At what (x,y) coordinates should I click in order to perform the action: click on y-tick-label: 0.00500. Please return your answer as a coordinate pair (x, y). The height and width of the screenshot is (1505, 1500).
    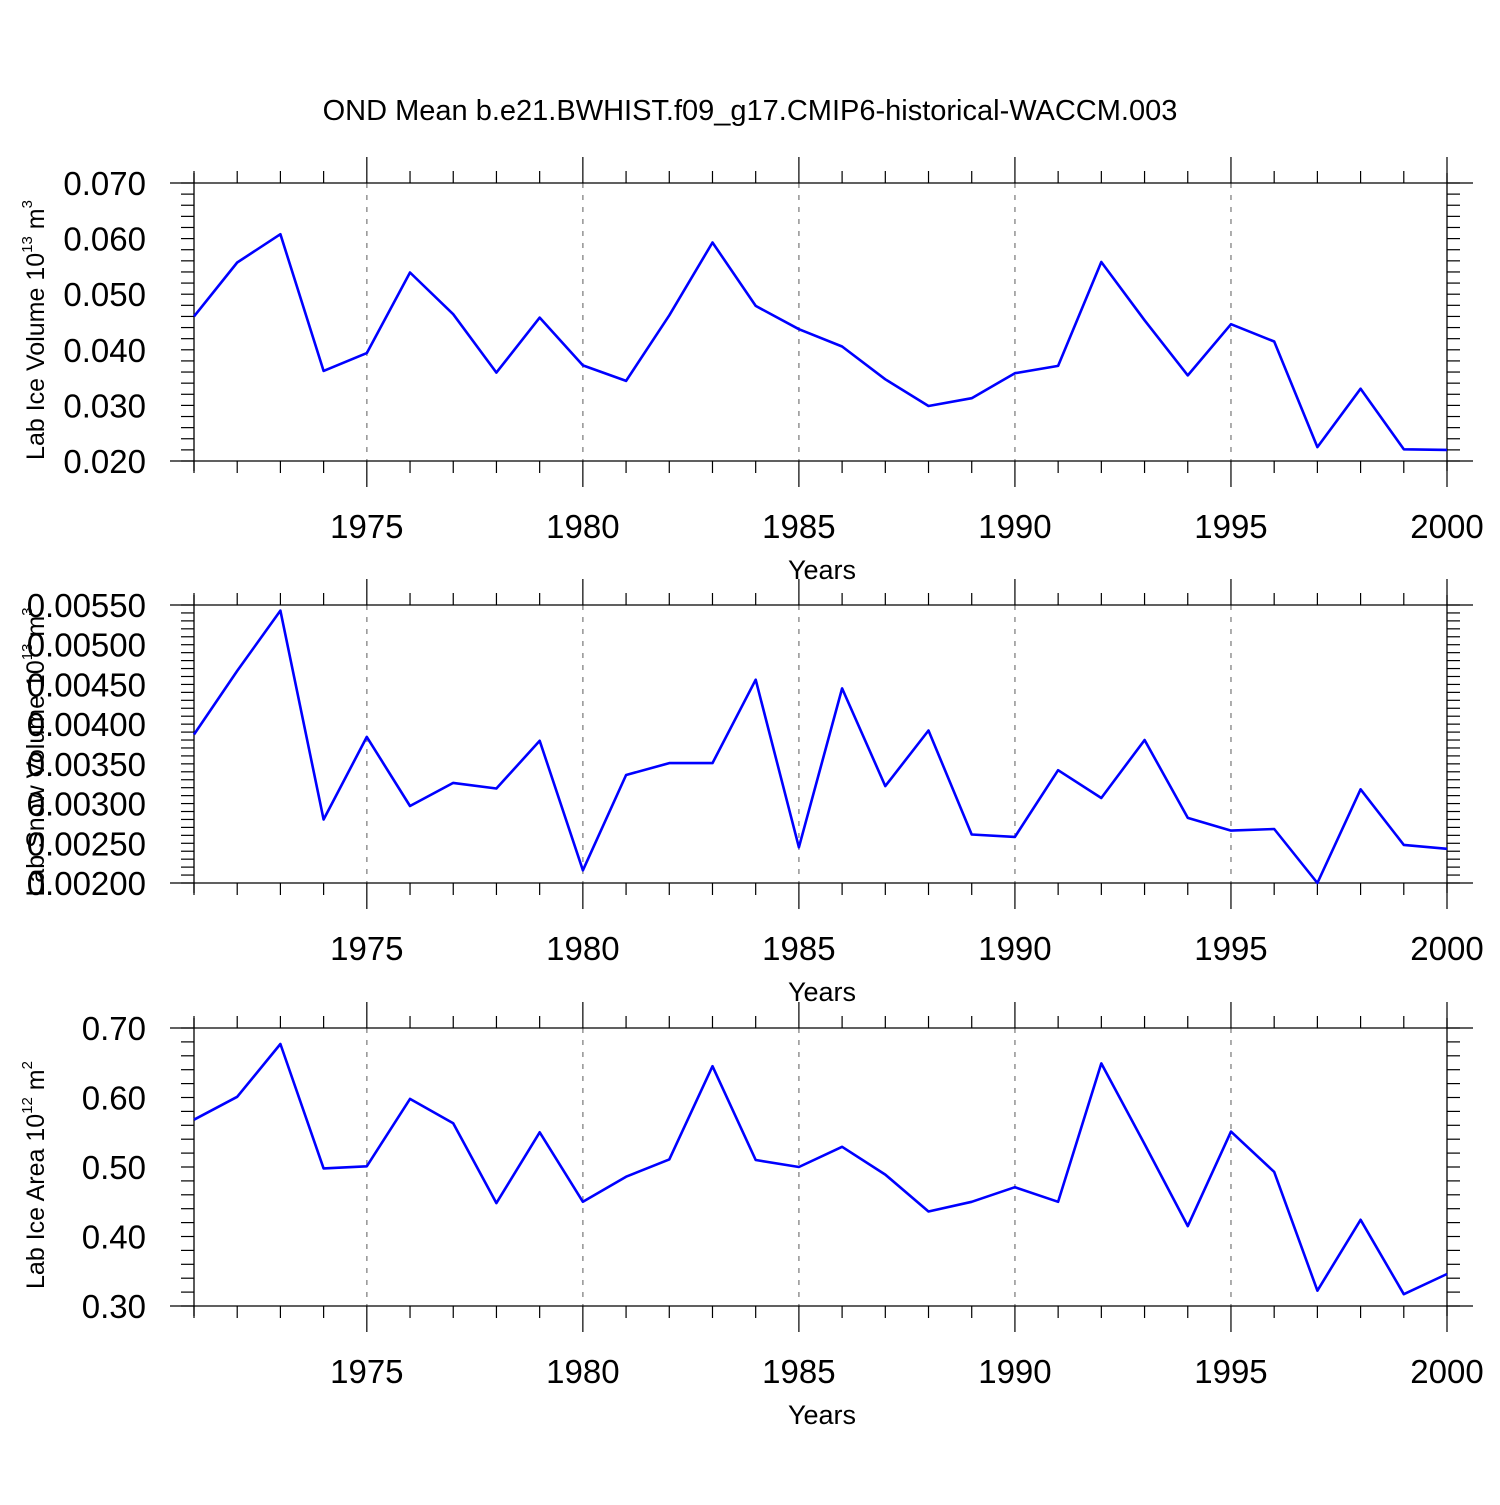
    Looking at the image, I should click on (86, 645).